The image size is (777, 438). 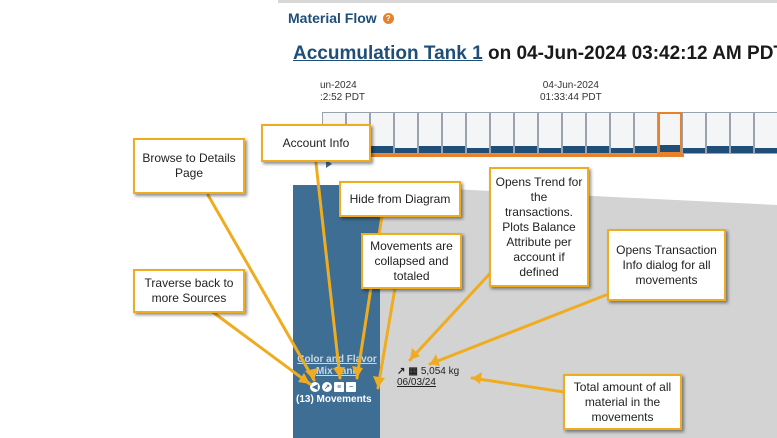 I want to click on panel-header: Material Flow ?, so click(x=341, y=18).